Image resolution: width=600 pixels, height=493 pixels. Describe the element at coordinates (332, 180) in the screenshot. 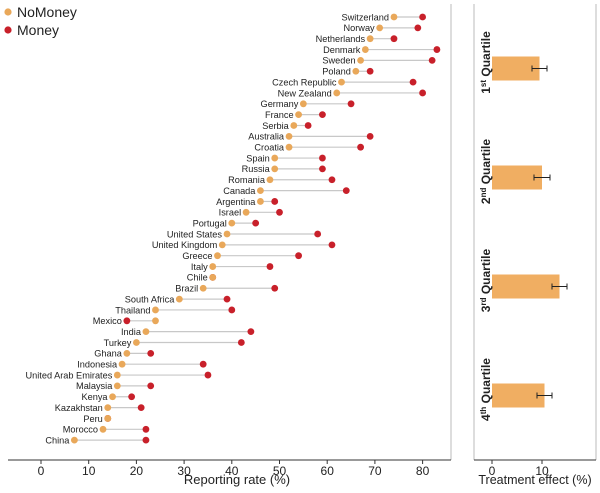

I see `money-point-romania` at that location.